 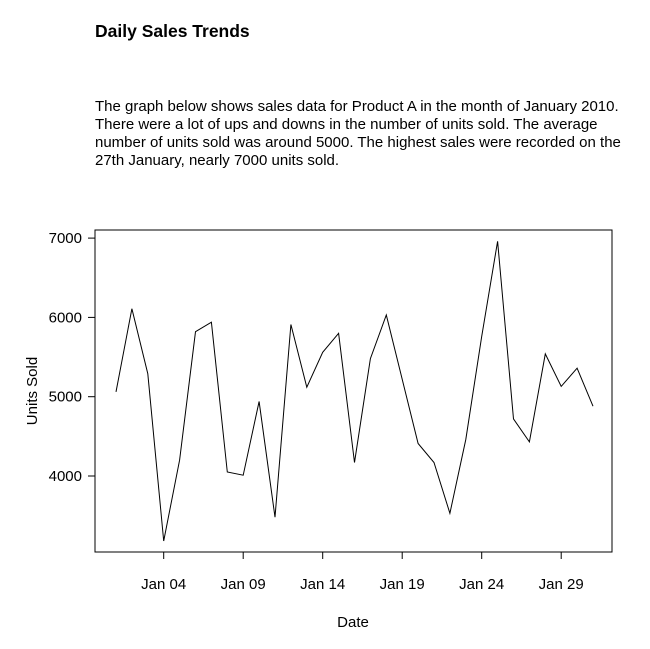 What do you see at coordinates (163, 584) in the screenshot?
I see `x-tick-label: Jan 04` at bounding box center [163, 584].